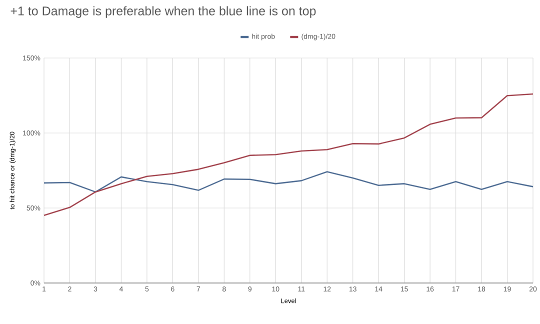 This screenshot has width=540, height=324. What do you see at coordinates (288, 182) in the screenshot?
I see `line-series` at bounding box center [288, 182].